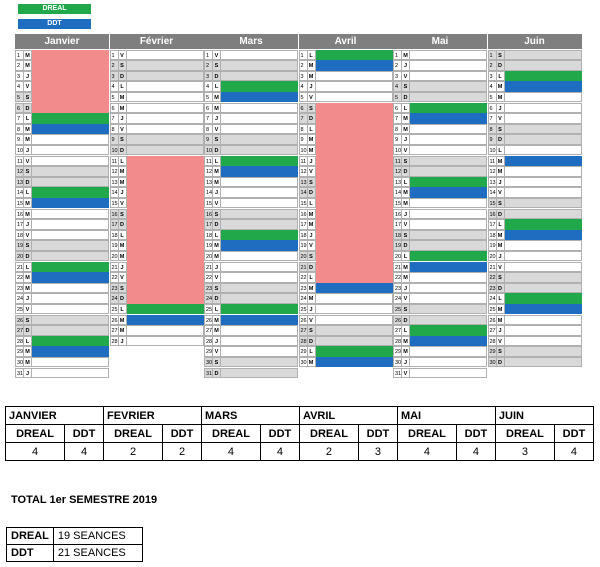  Describe the element at coordinates (251, 298) in the screenshot. I see `day-row: 24 D` at that location.